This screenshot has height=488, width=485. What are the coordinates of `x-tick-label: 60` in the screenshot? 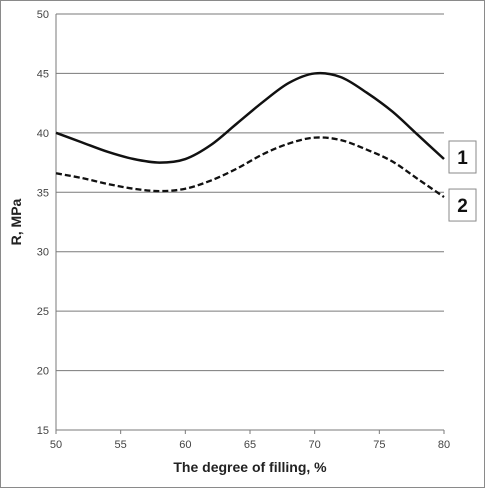 It's located at (185, 445).